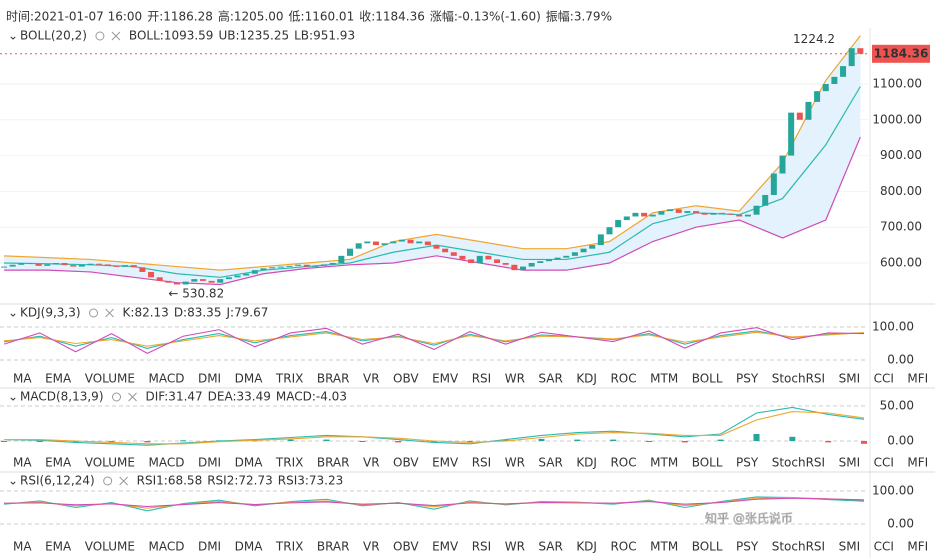 This screenshot has width=935, height=558. I want to click on close-icon, so click(109, 313).